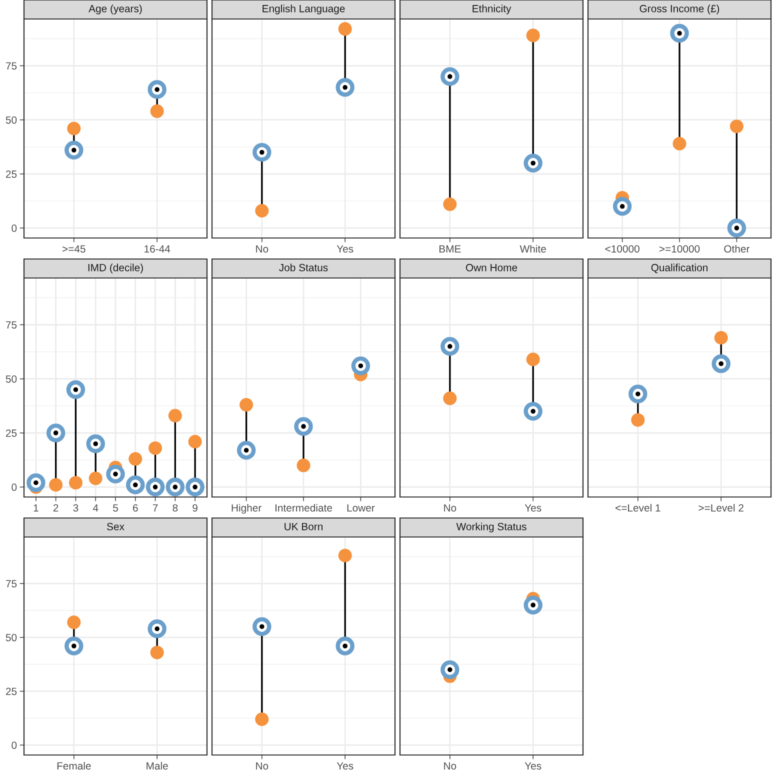  I want to click on chart-title: English Language, so click(303, 9).